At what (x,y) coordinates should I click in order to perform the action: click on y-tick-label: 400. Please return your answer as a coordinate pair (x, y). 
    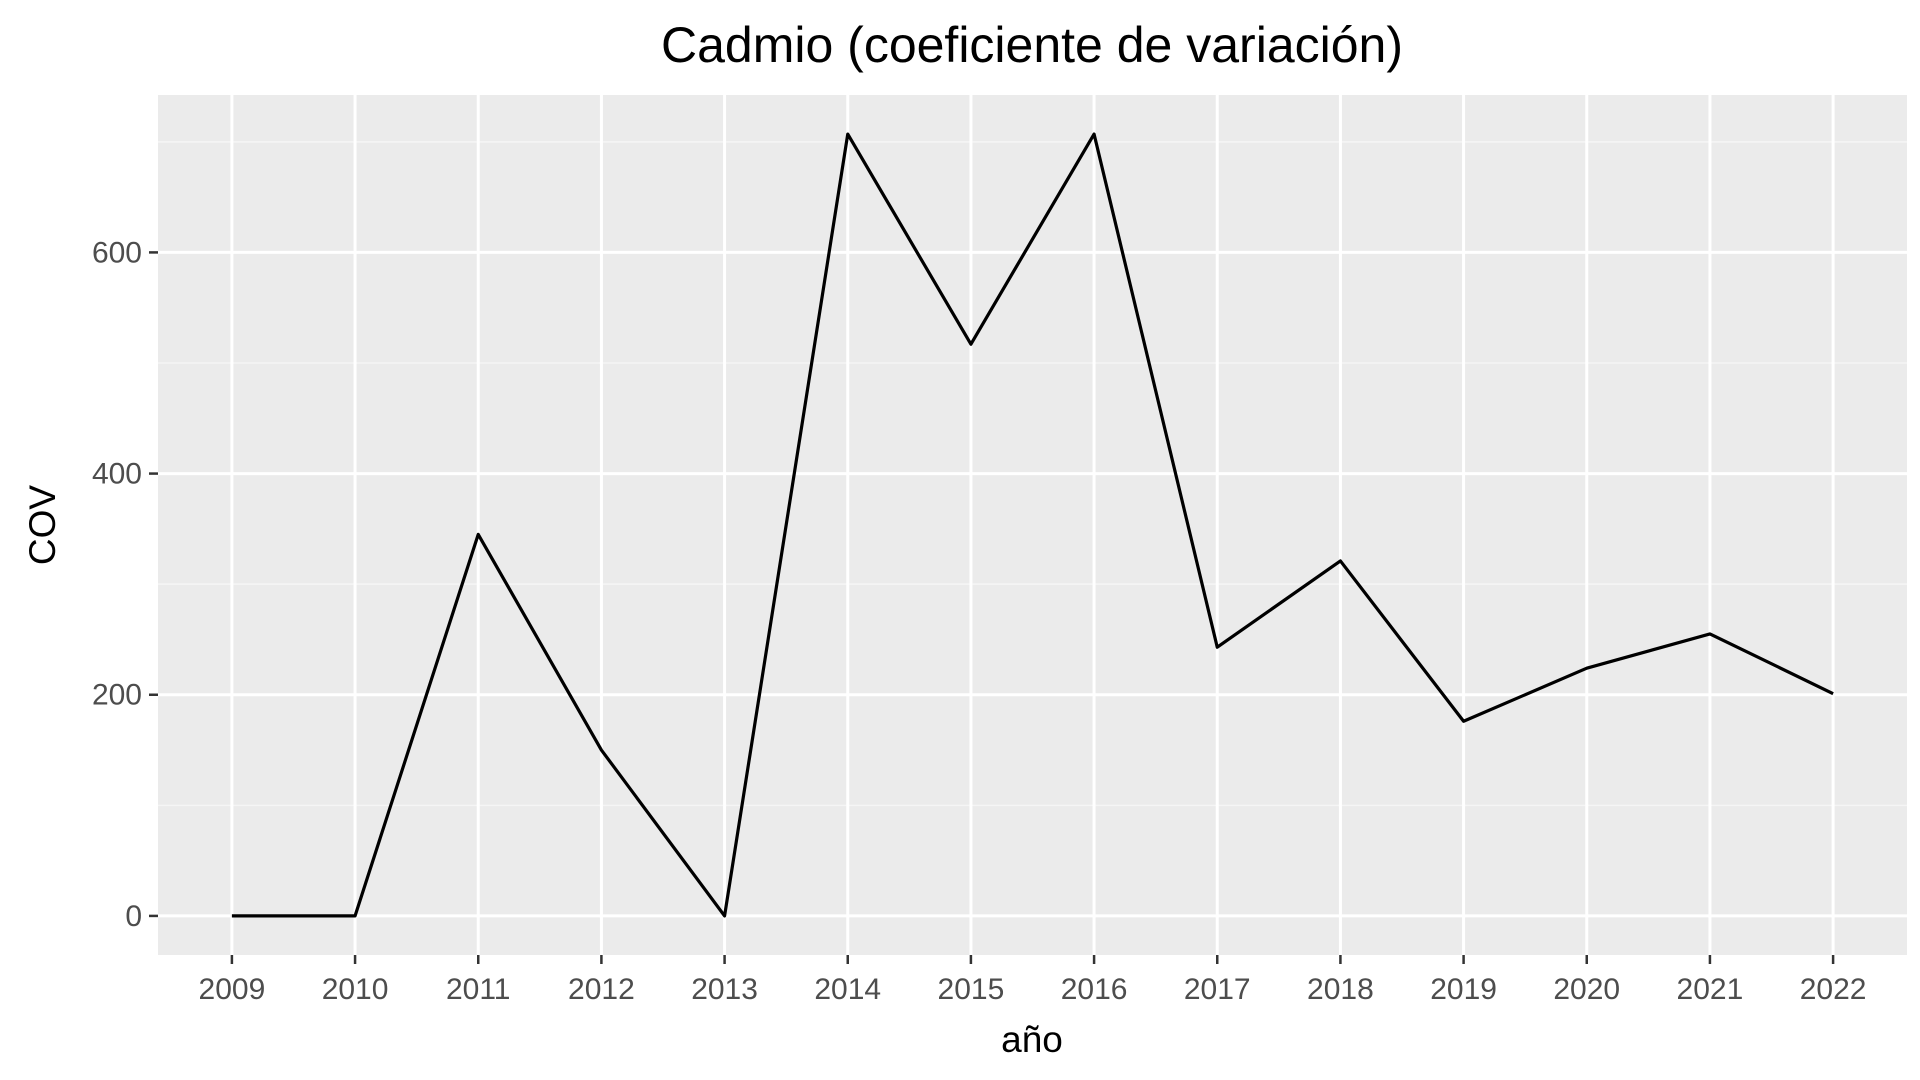
    Looking at the image, I should click on (117, 474).